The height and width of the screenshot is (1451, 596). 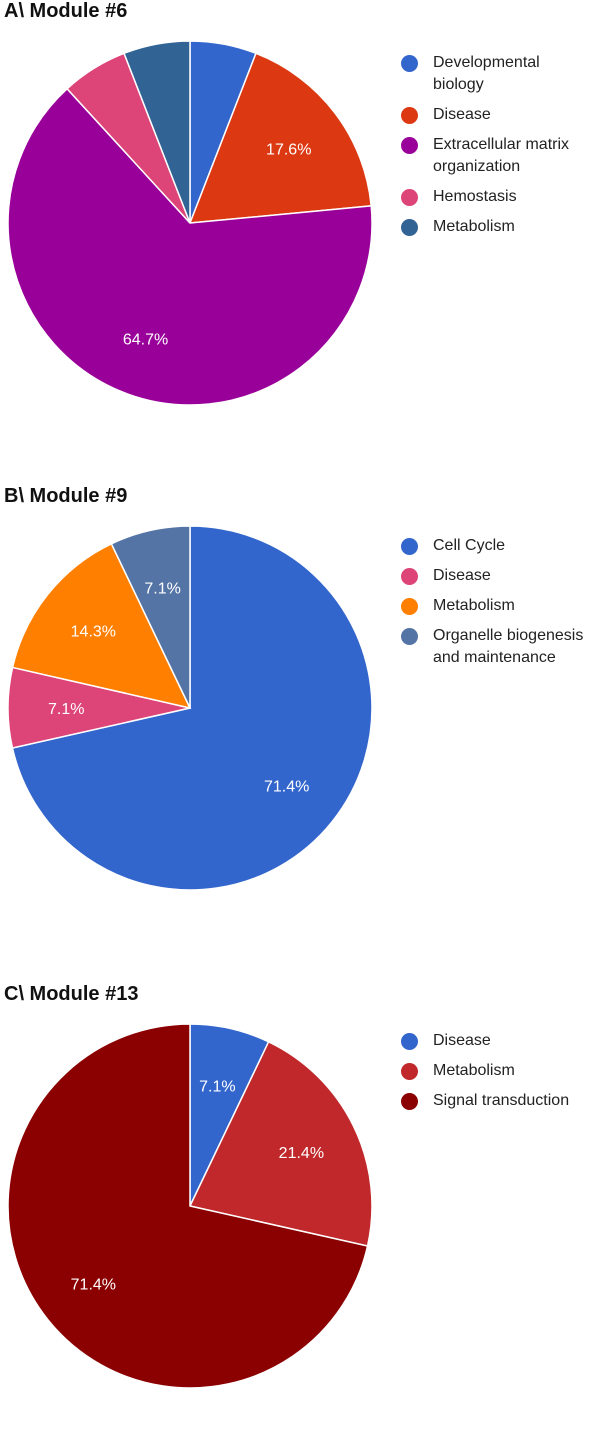 I want to click on legend-item: Organelle biogenesis and maintenance, so click(x=496, y=647).